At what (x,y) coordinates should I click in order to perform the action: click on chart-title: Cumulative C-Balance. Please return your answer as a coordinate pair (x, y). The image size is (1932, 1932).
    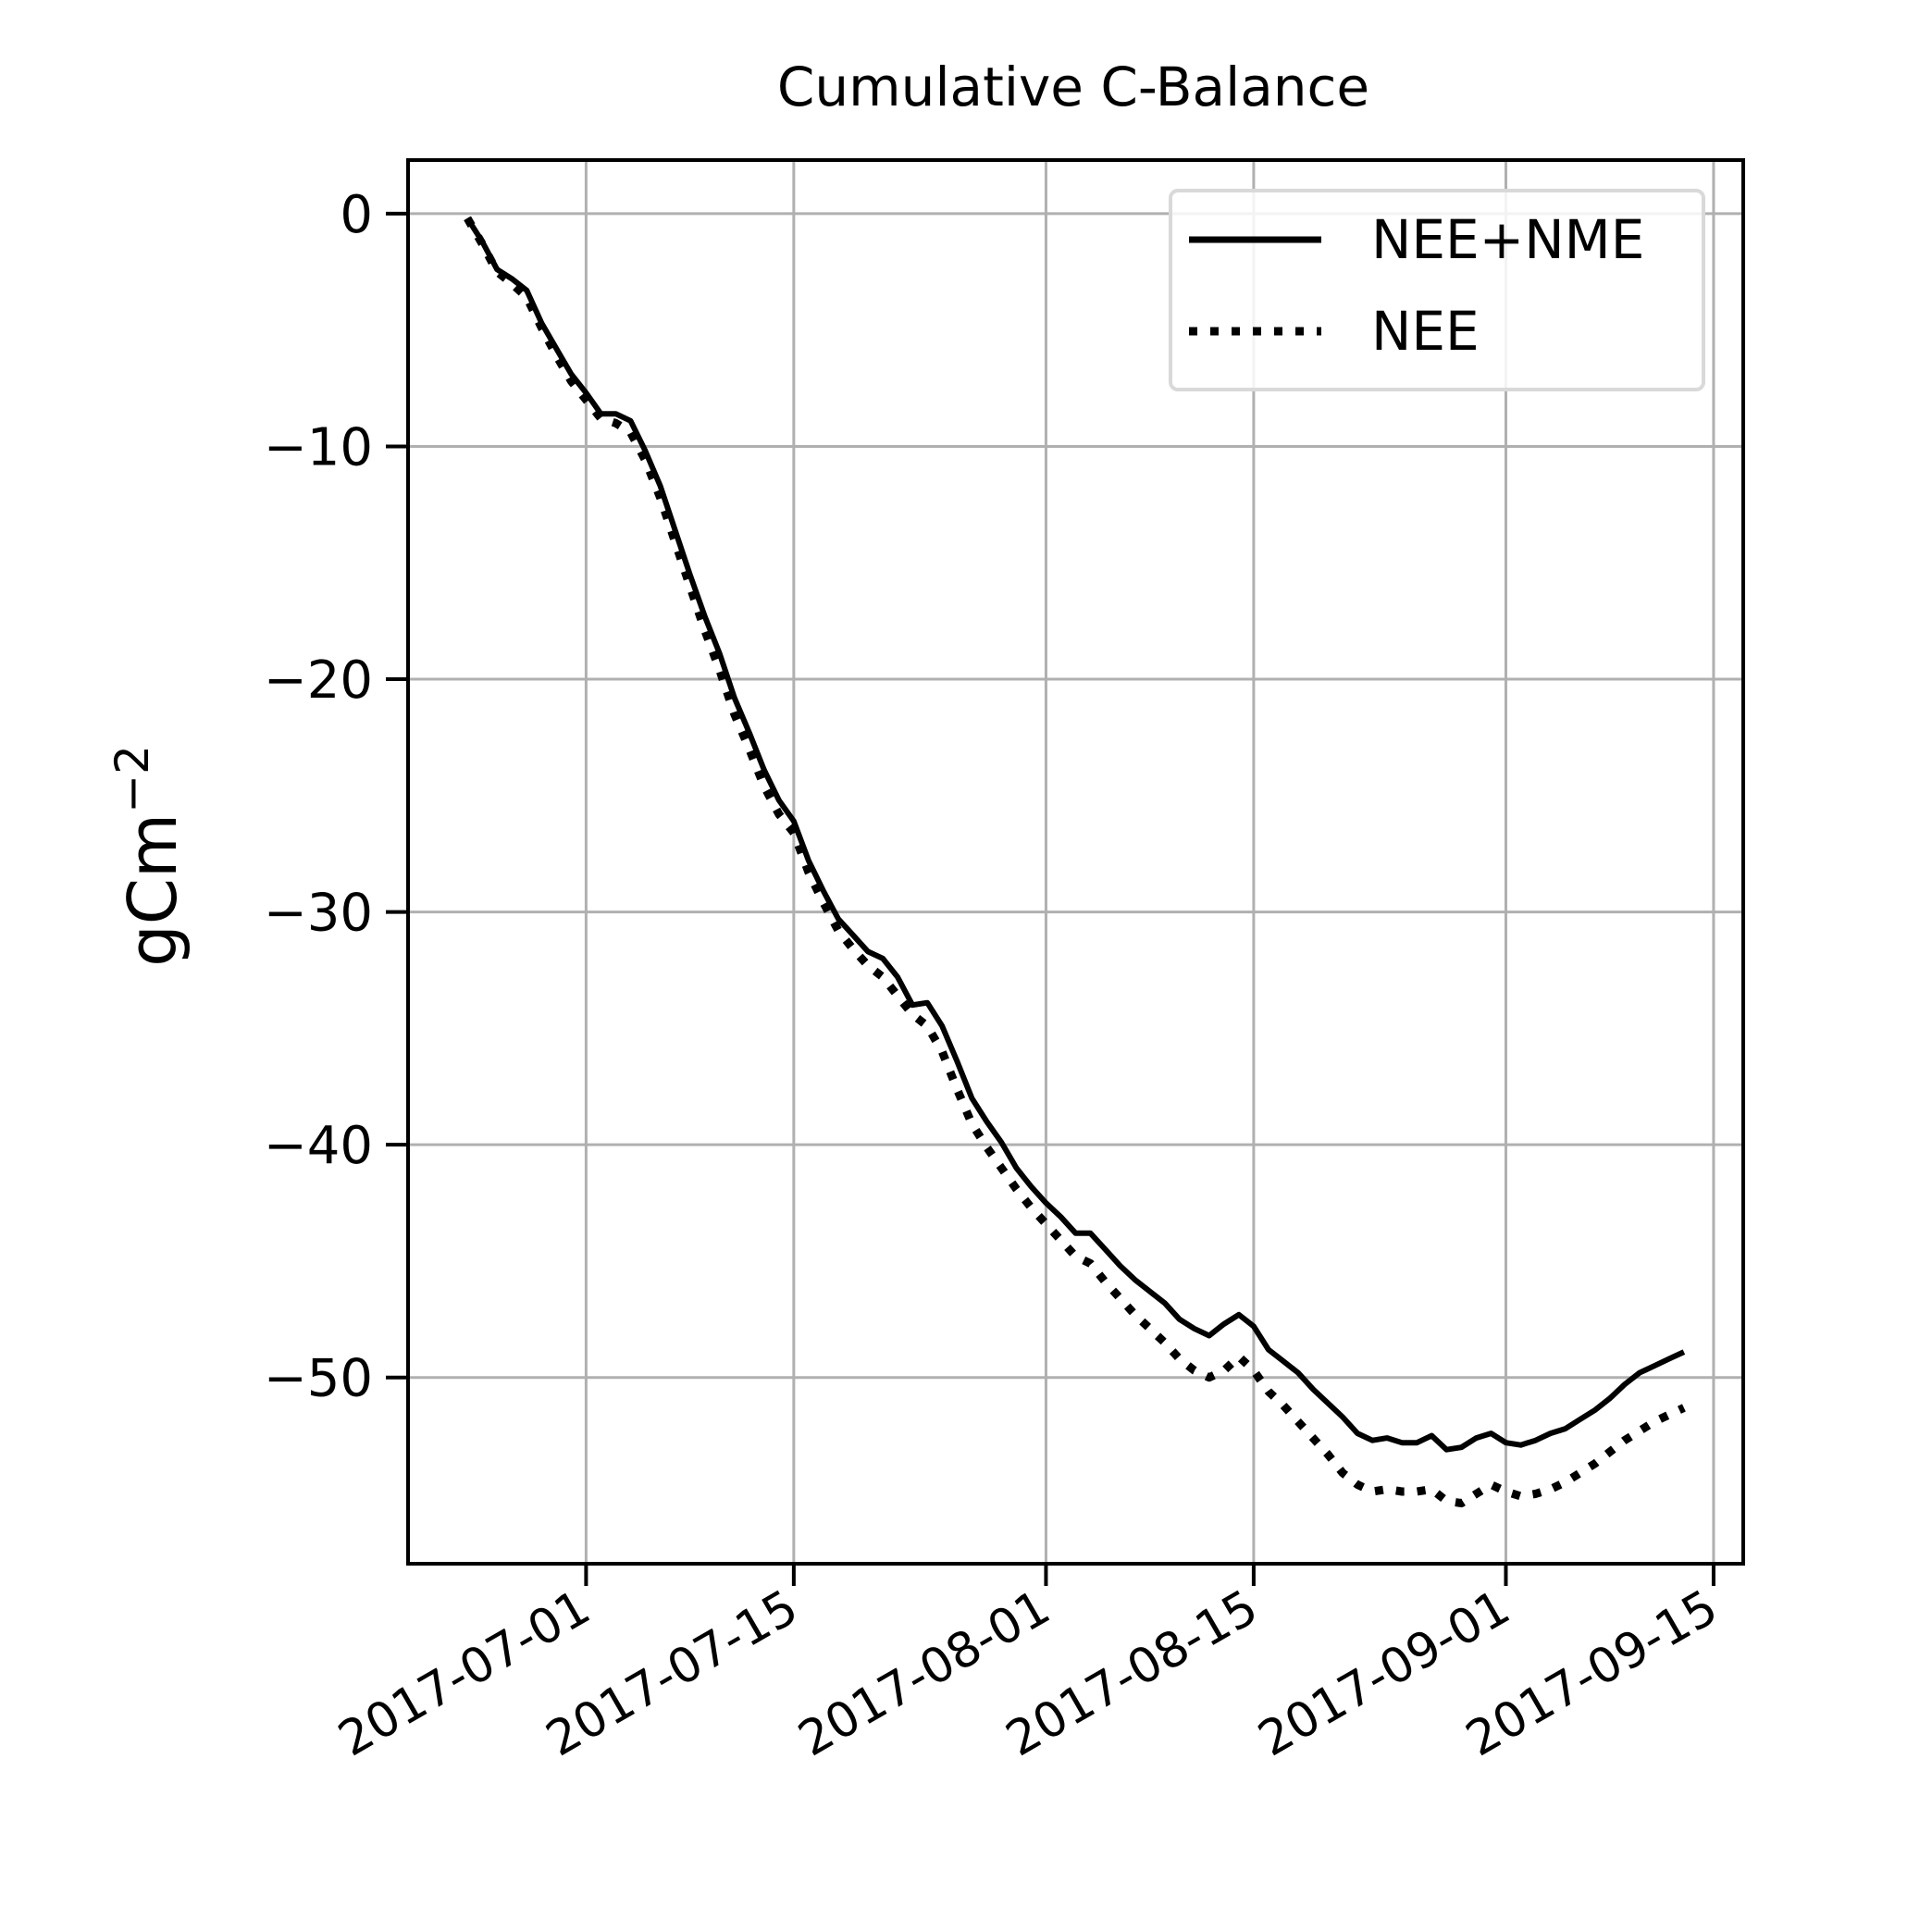
    Looking at the image, I should click on (1073, 87).